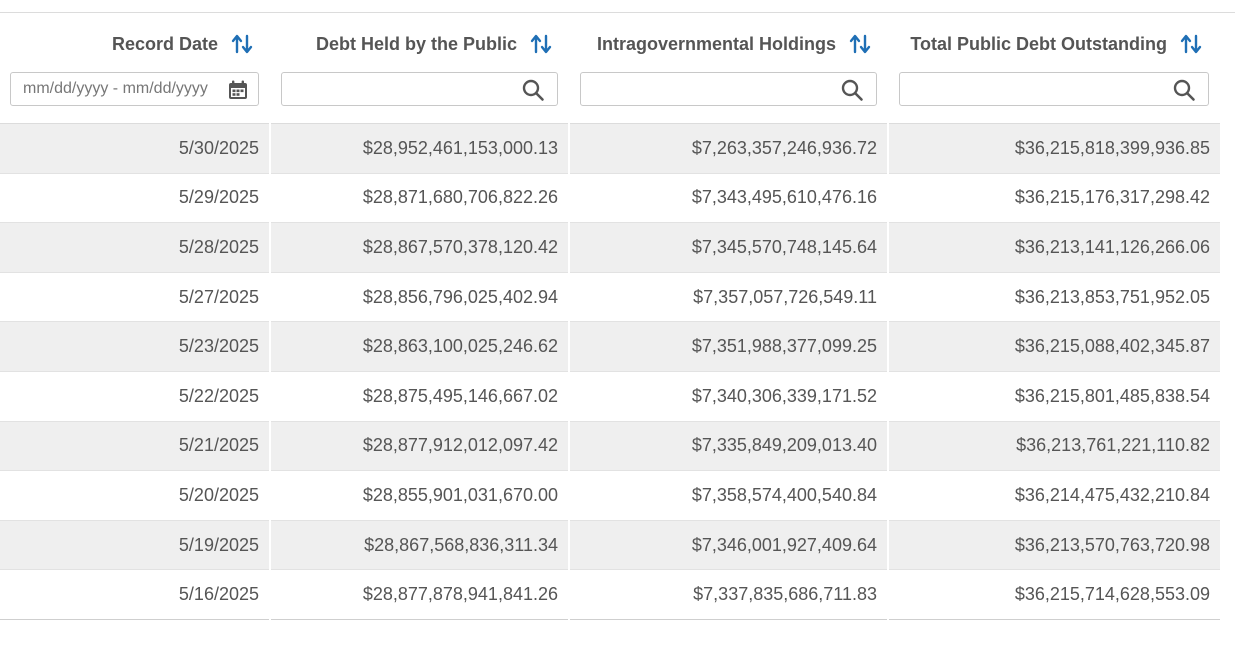 This screenshot has width=1235, height=656. I want to click on filter-row, so click(610, 91).